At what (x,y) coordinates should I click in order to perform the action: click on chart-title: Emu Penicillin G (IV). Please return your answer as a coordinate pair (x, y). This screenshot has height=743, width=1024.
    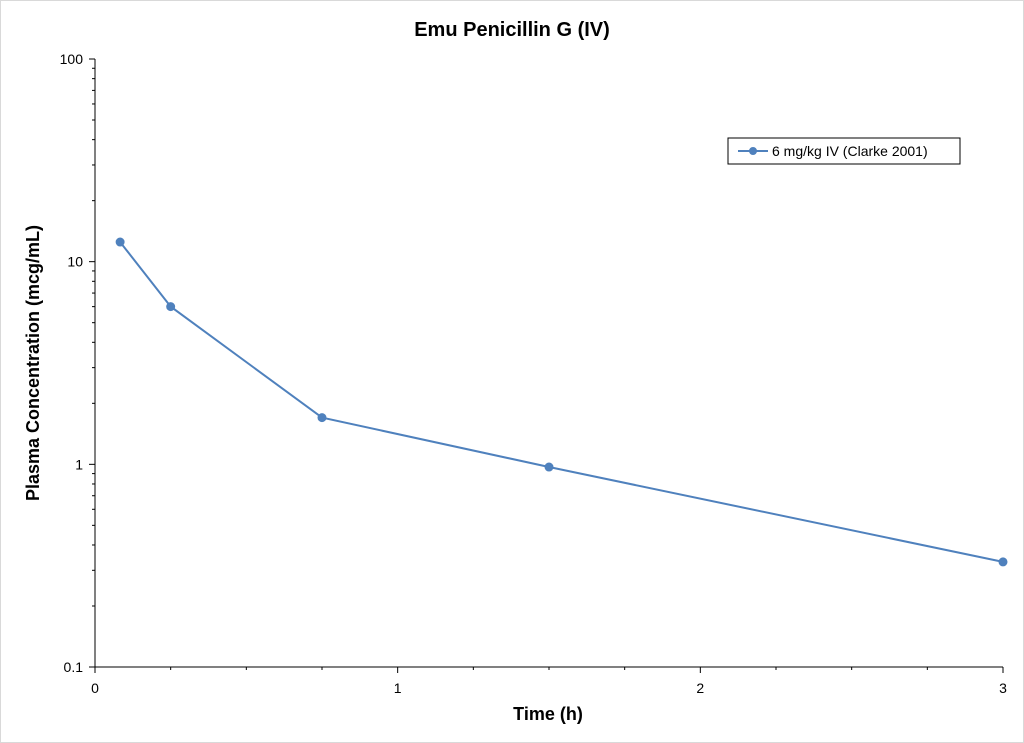
    Looking at the image, I should click on (512, 30).